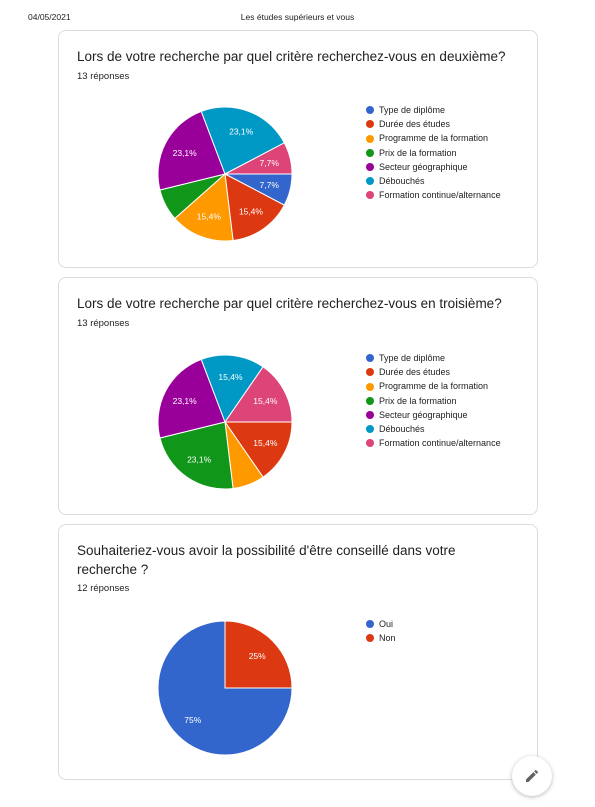  What do you see at coordinates (386, 624) in the screenshot?
I see `legend-label: Oui` at bounding box center [386, 624].